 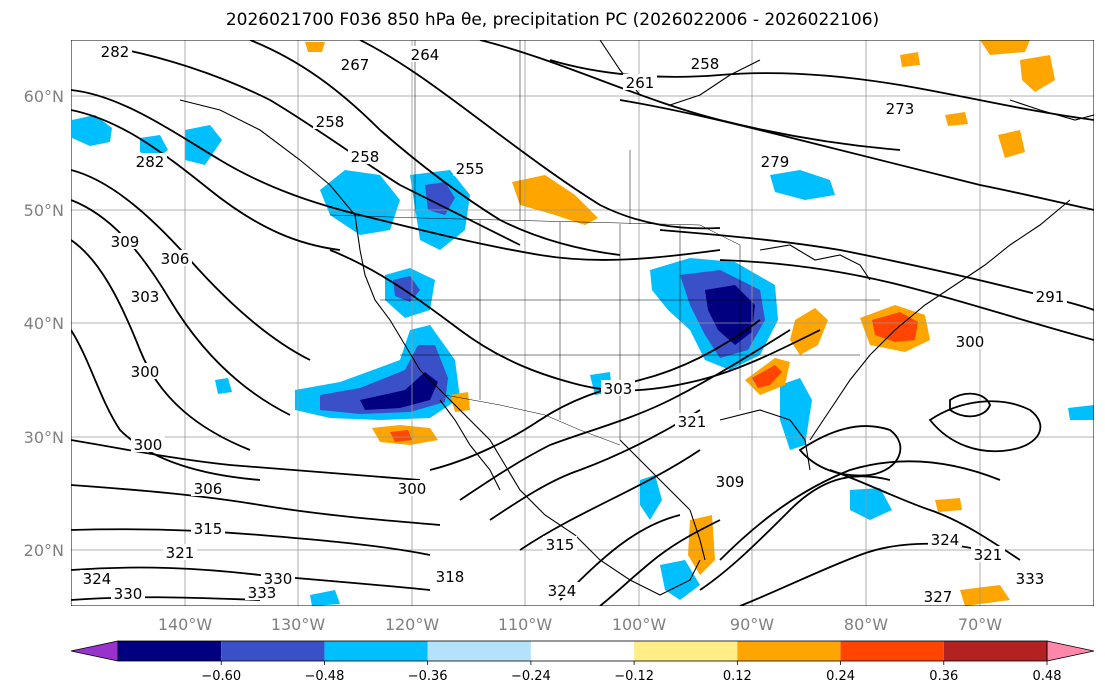 I want to click on contour-label: 255, so click(x=470, y=169).